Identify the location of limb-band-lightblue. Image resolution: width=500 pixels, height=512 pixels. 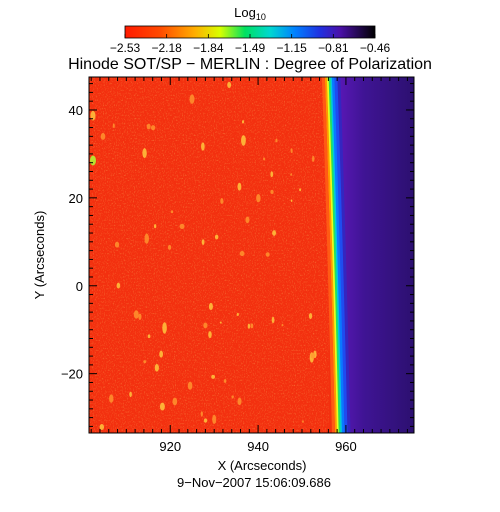
(338, 255).